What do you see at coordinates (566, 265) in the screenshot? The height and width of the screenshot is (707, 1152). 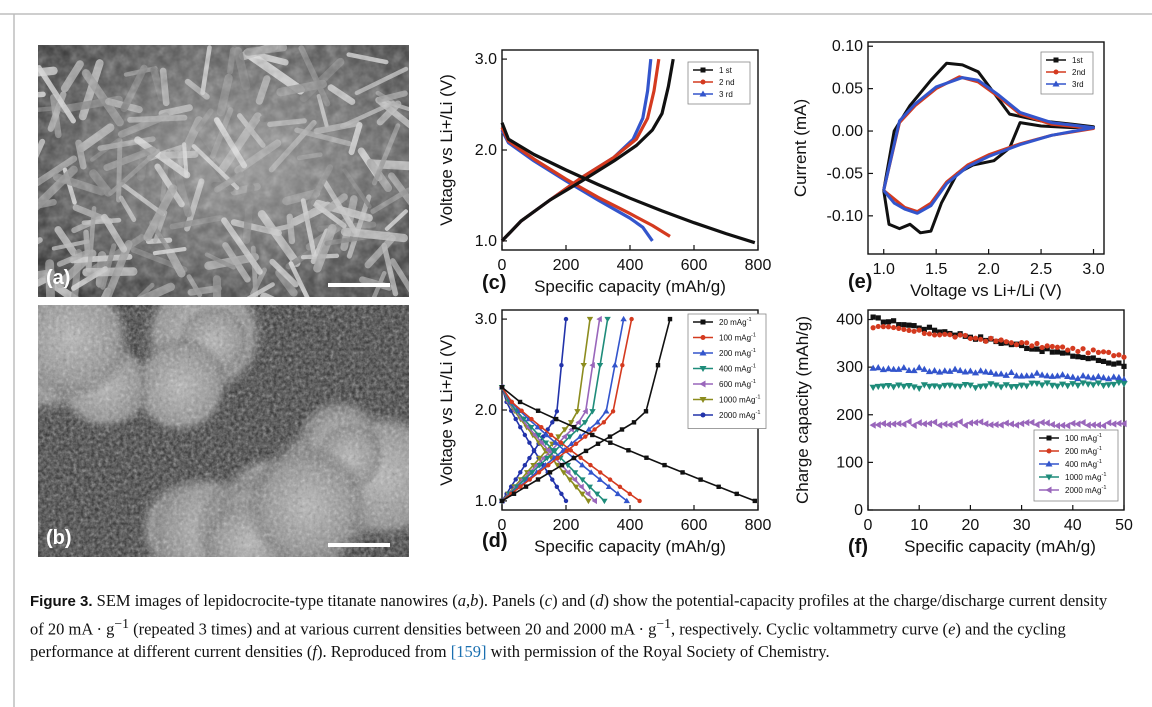 I see `x-tick-label: 200` at bounding box center [566, 265].